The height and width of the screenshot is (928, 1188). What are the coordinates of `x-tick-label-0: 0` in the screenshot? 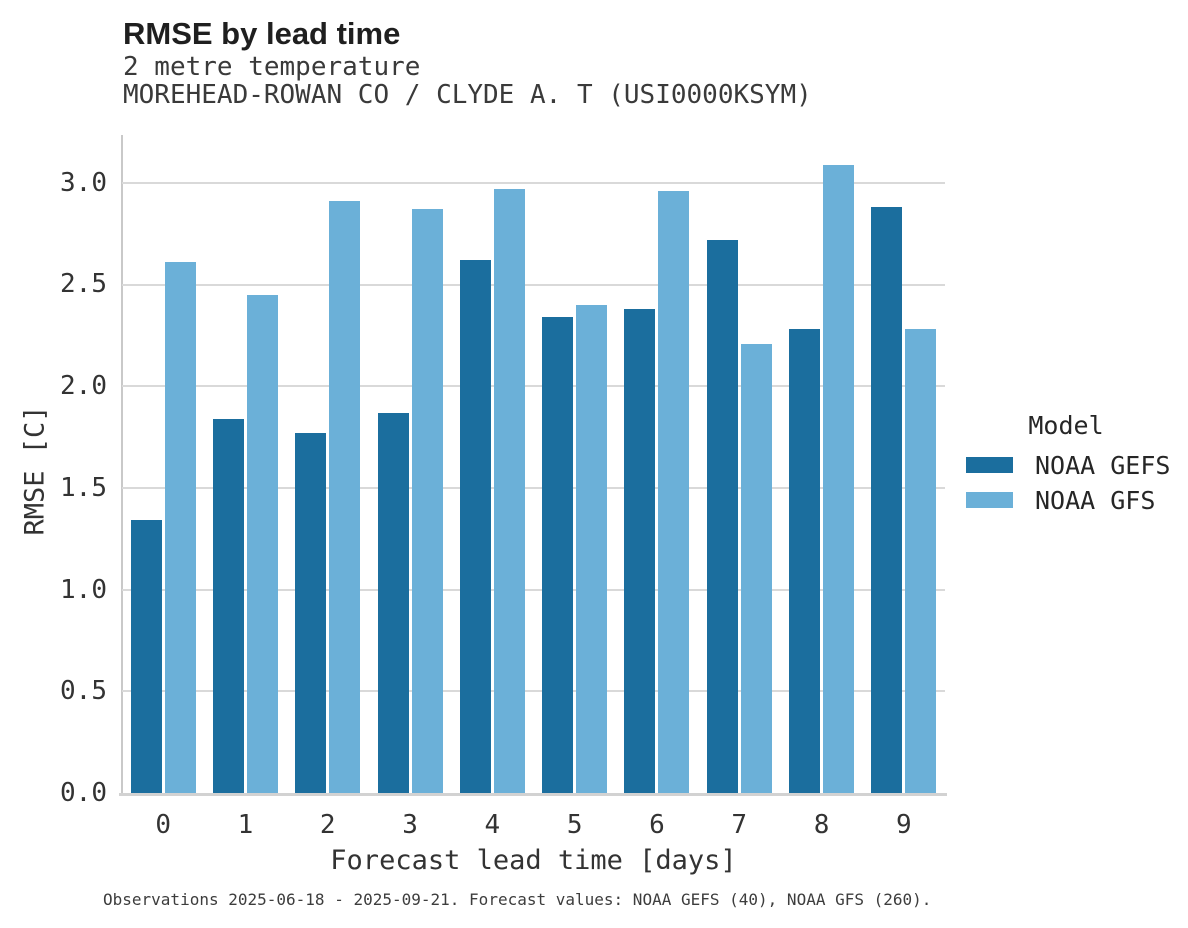 It's located at (163, 825).